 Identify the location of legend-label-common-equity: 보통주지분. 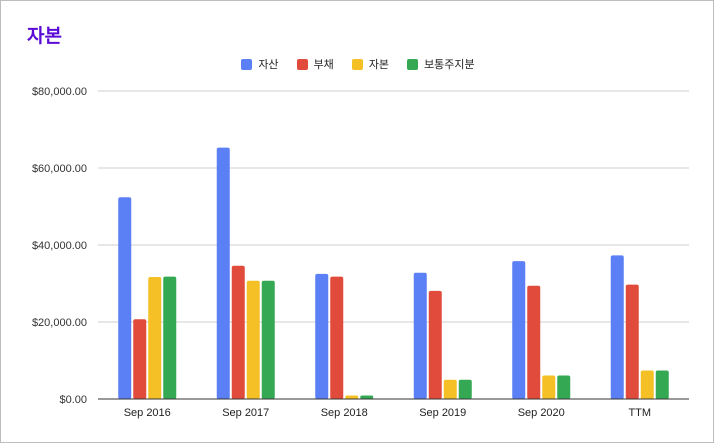
(449, 64).